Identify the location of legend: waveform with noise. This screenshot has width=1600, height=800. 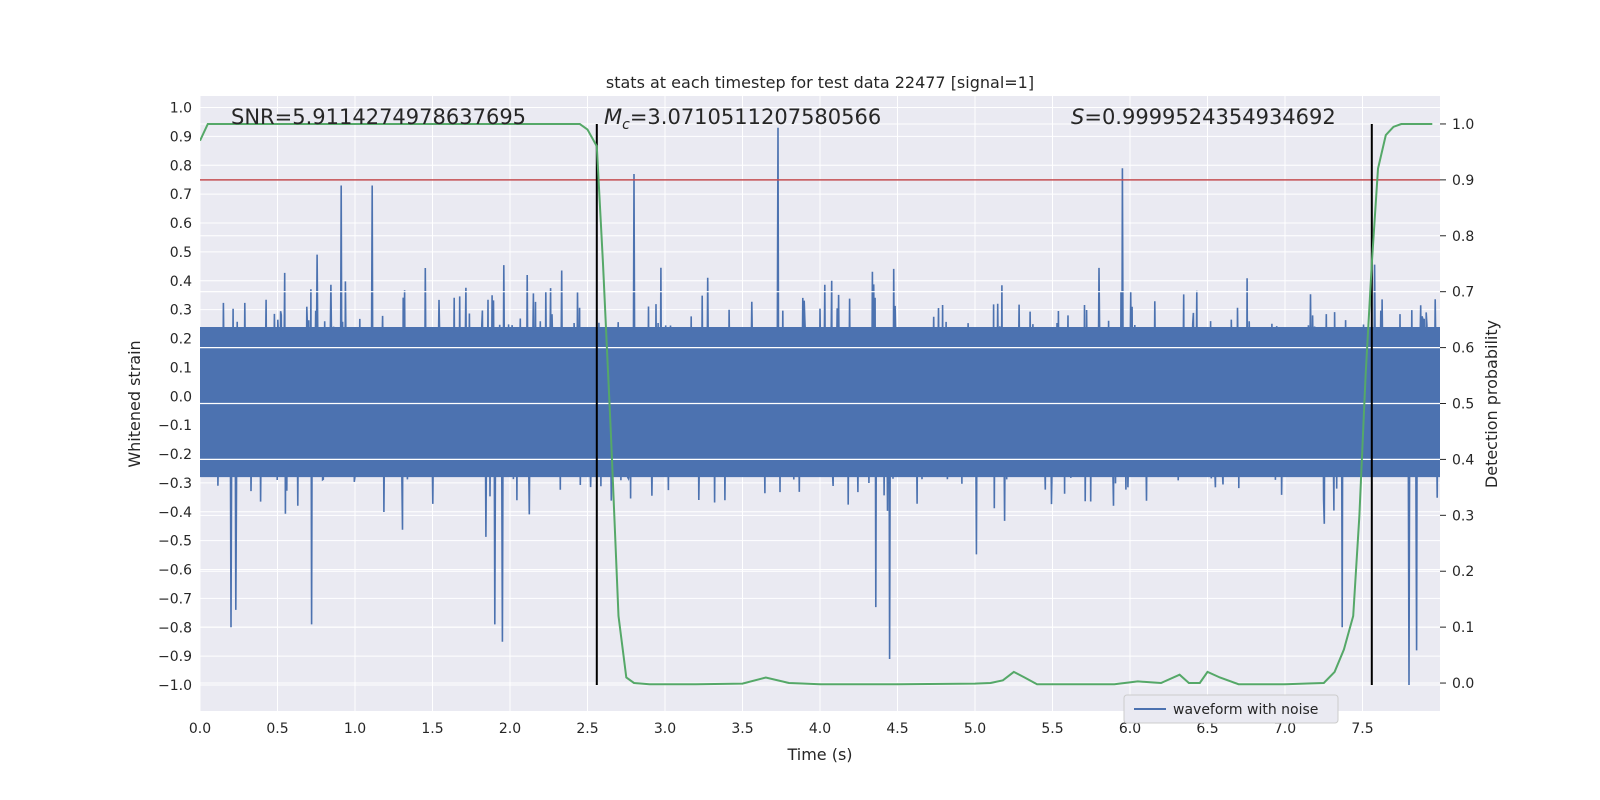
(1231, 709).